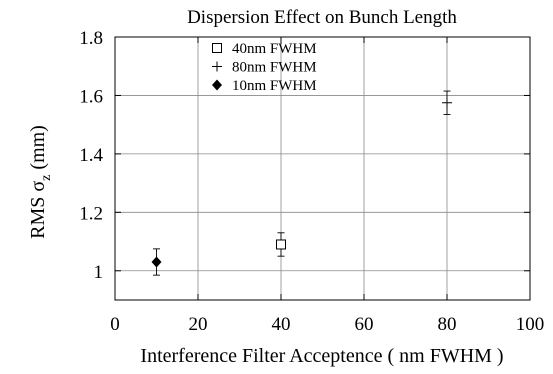 This screenshot has width=553, height=374. I want to click on y-axis-title: RMS σz (mm), so click(40, 182).